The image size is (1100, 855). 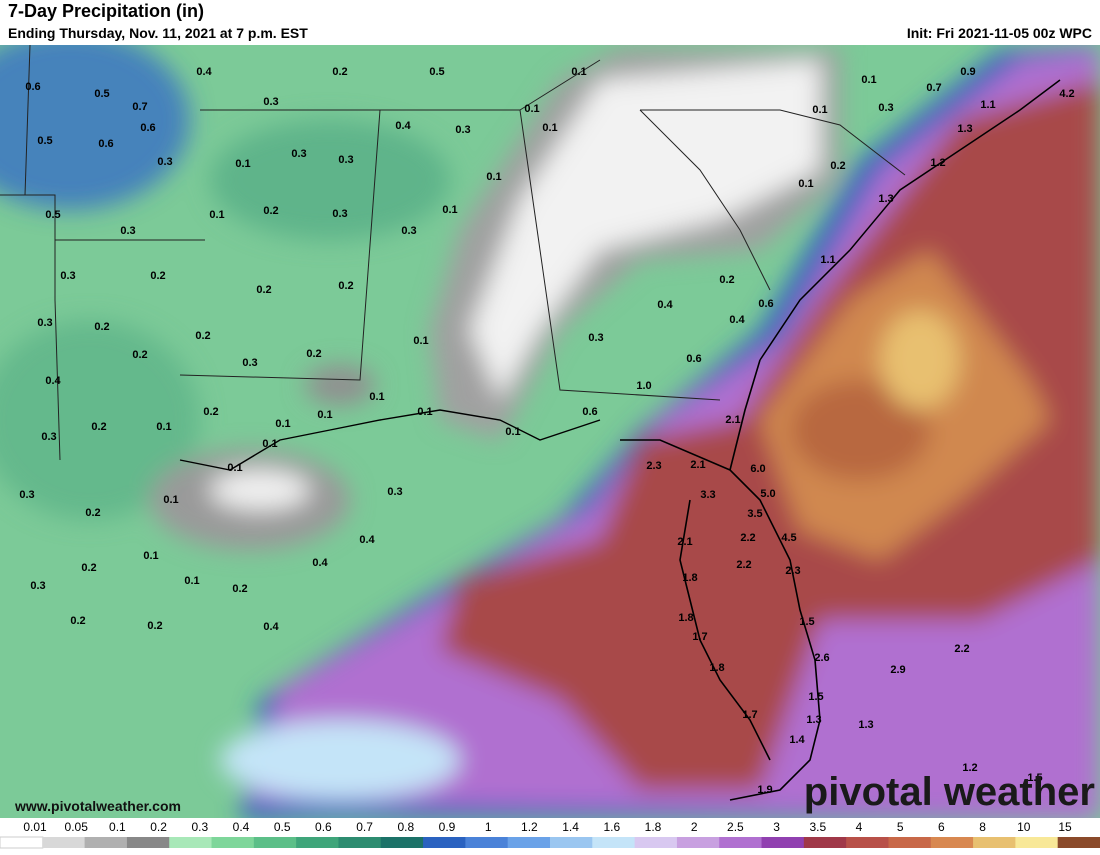 I want to click on colorbar-tick-label: 3, so click(x=776, y=827).